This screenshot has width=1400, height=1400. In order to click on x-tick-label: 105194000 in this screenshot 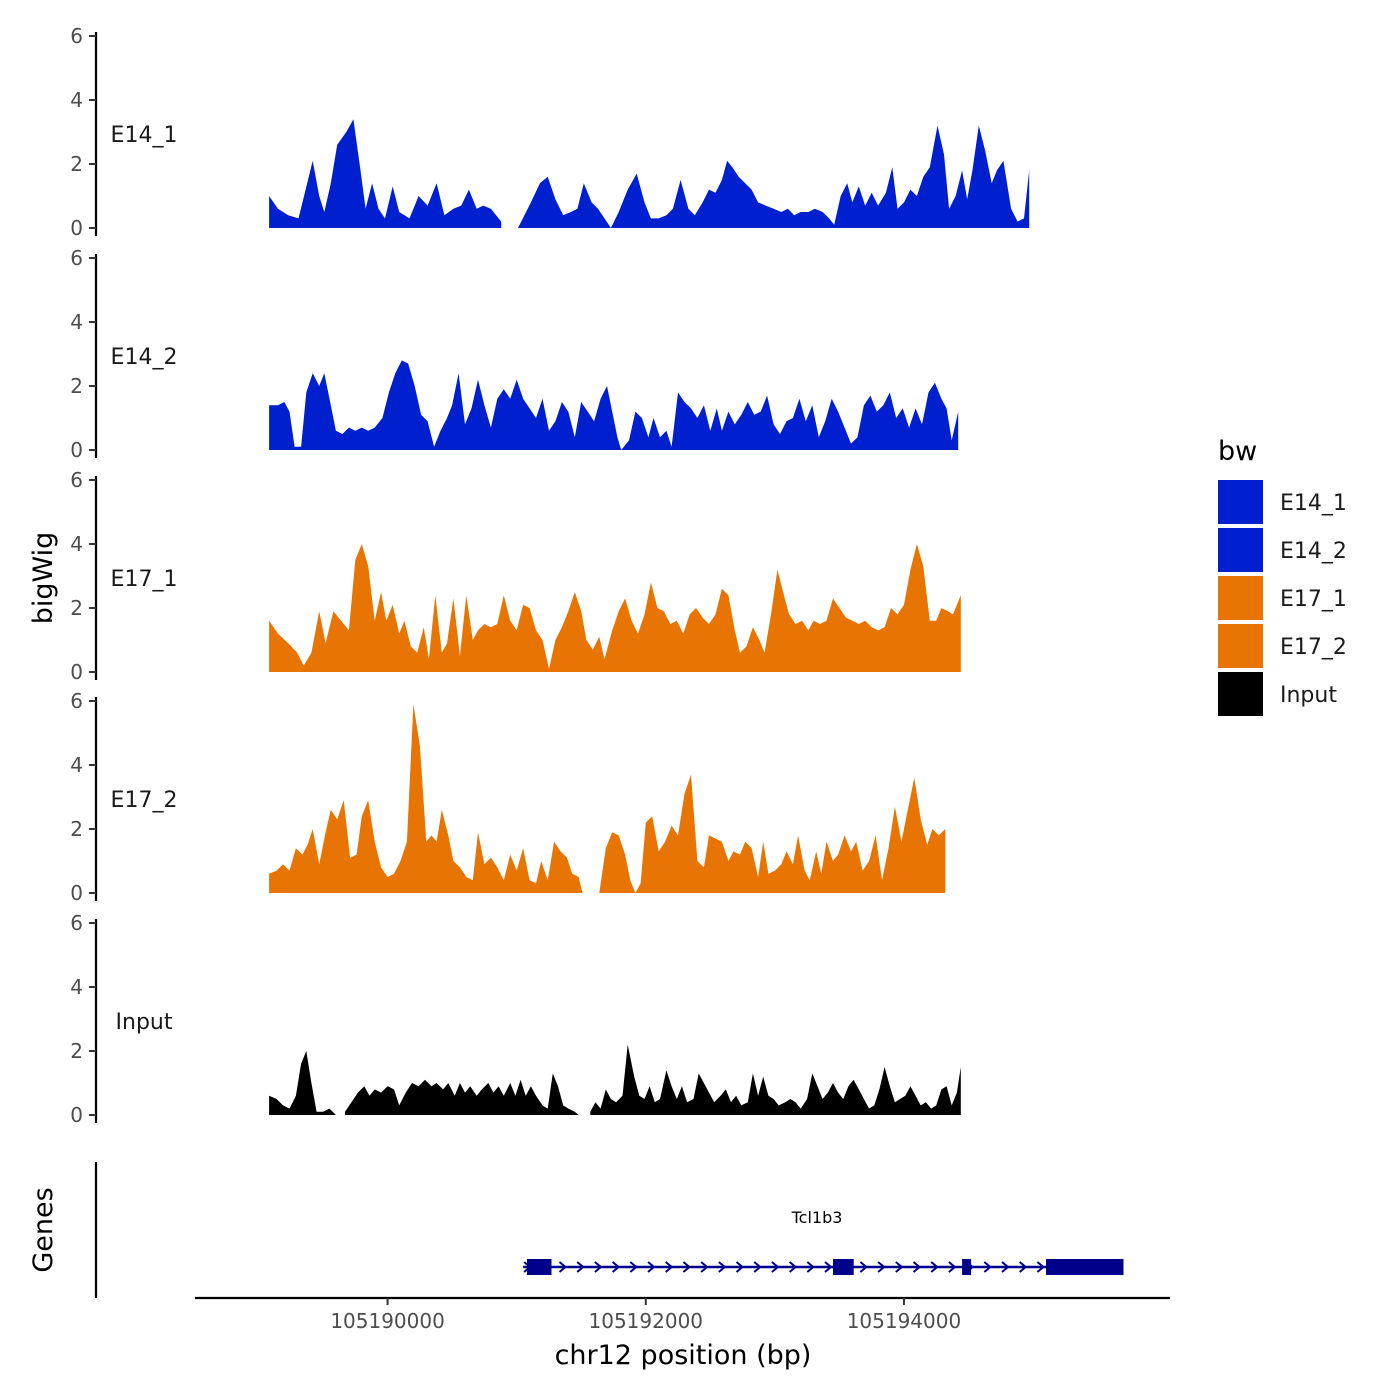, I will do `click(904, 1321)`.